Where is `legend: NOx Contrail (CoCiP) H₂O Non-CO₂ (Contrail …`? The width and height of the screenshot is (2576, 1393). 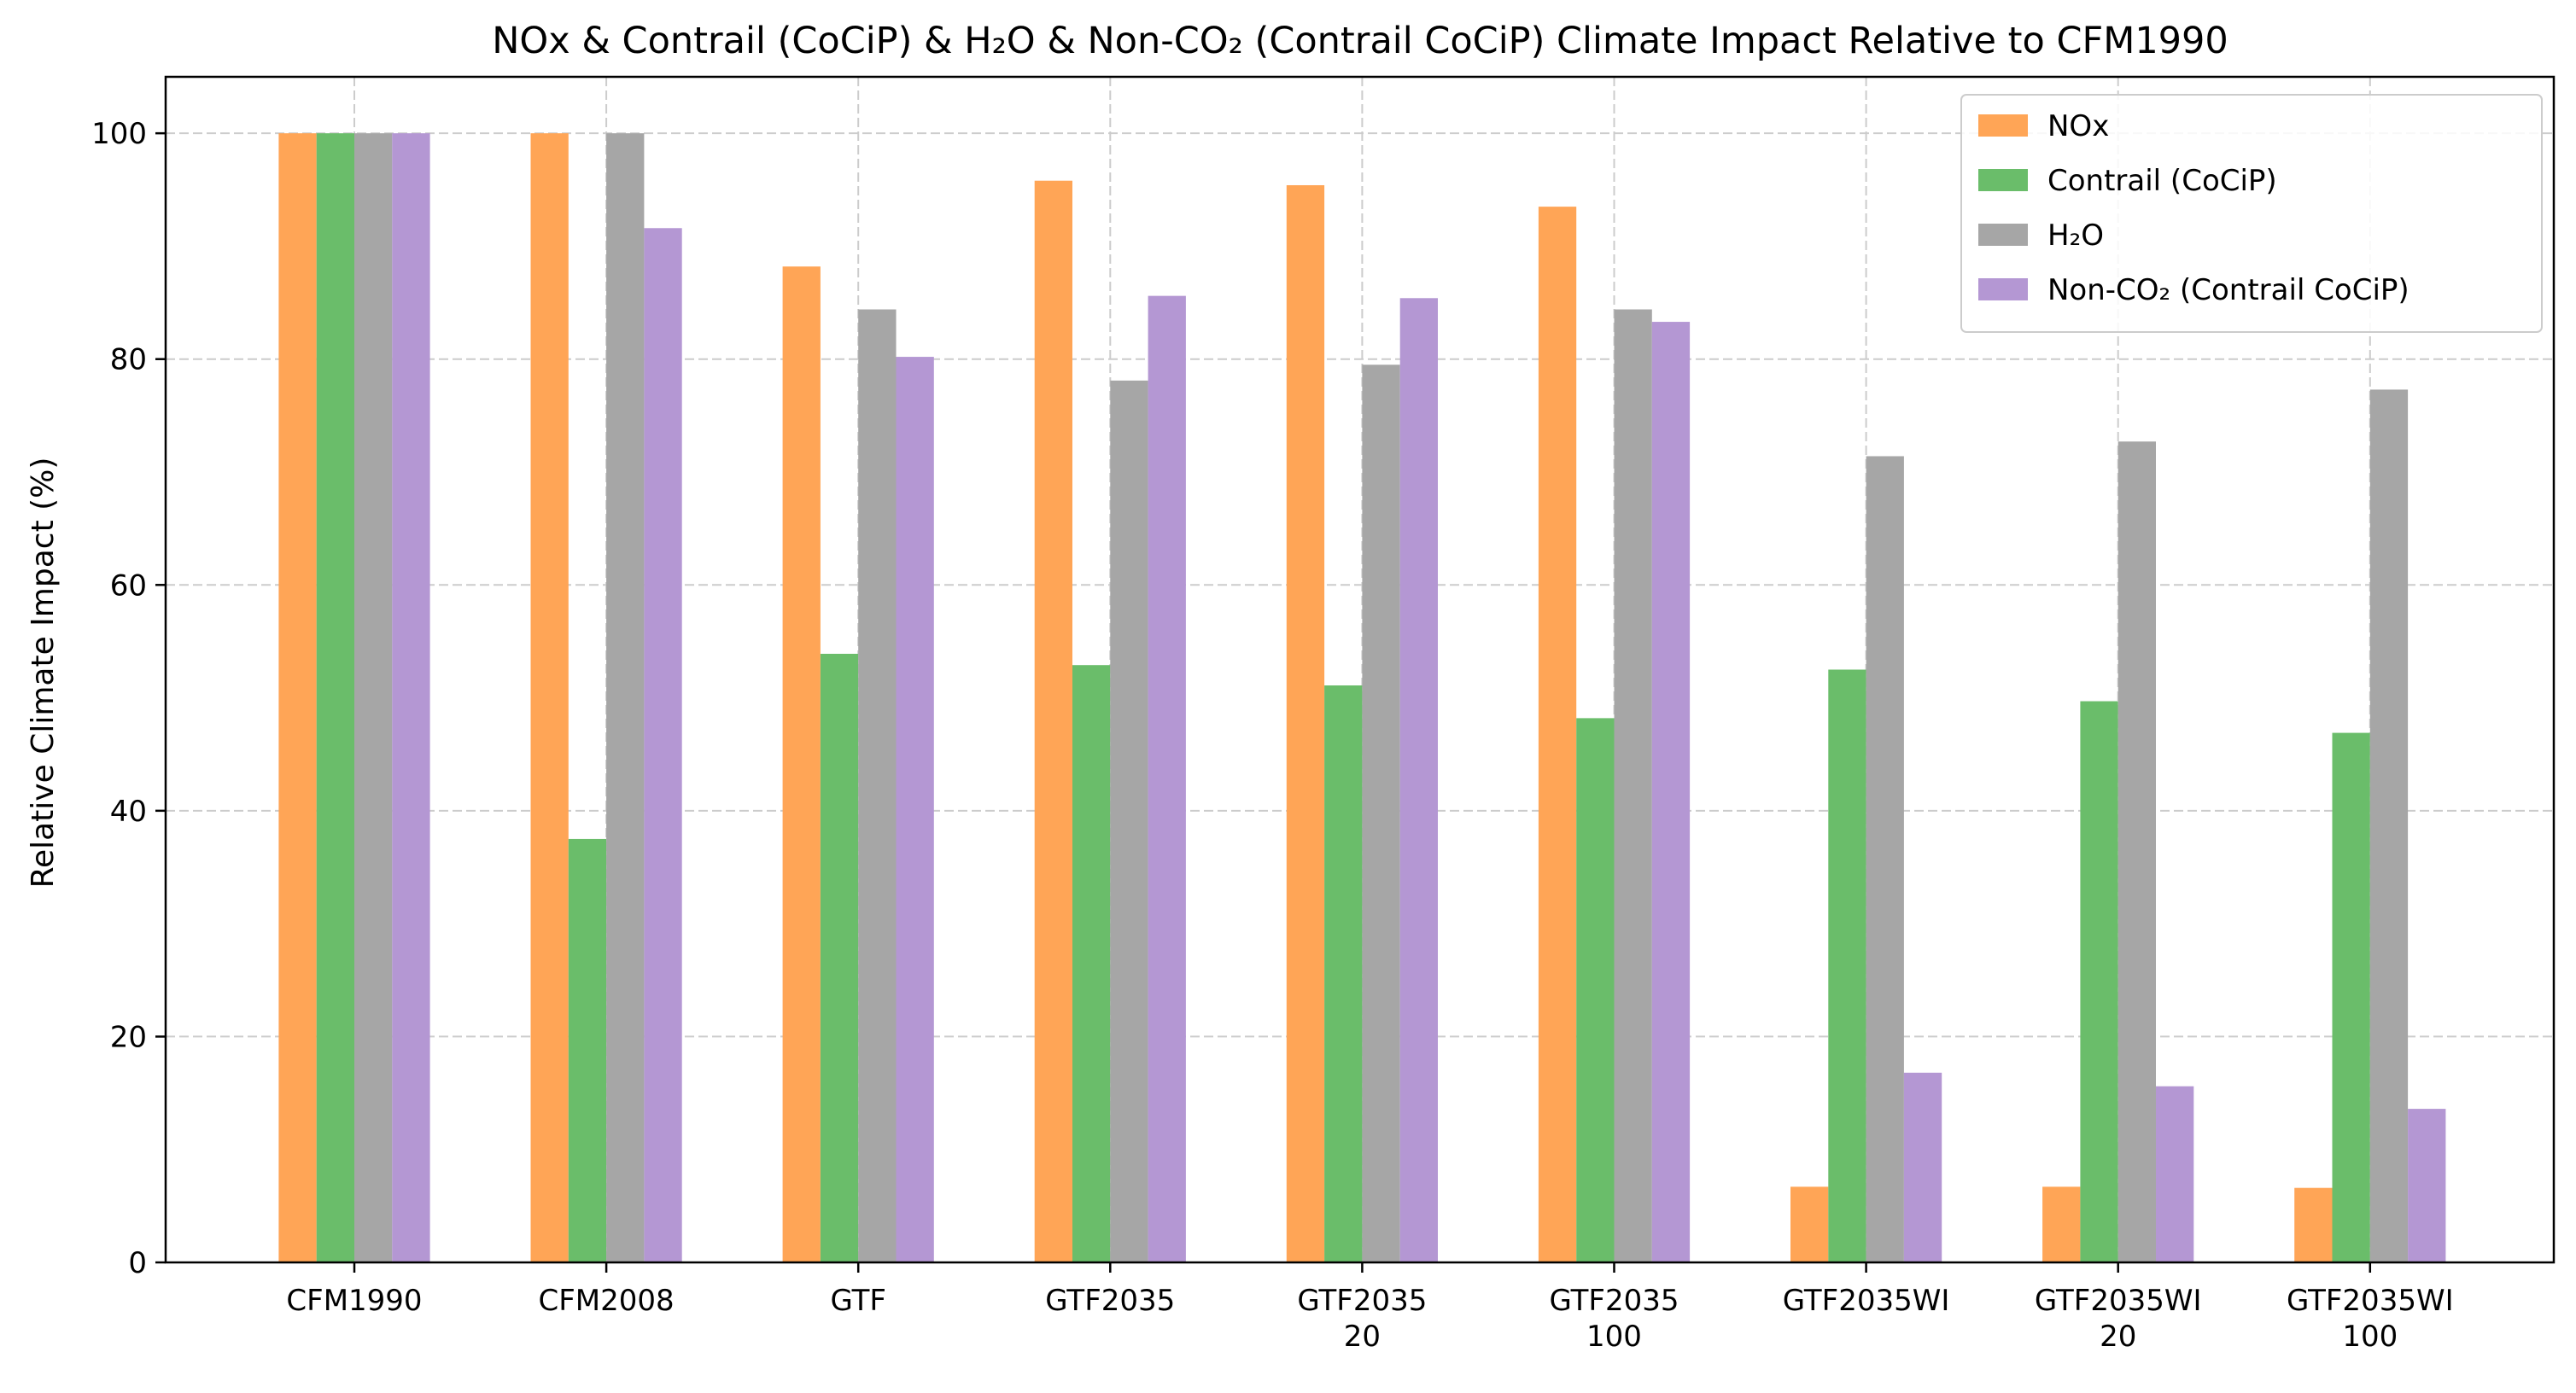 legend: NOx Contrail (CoCiP) H₂O Non-CO₂ (Contrail … is located at coordinates (2251, 213).